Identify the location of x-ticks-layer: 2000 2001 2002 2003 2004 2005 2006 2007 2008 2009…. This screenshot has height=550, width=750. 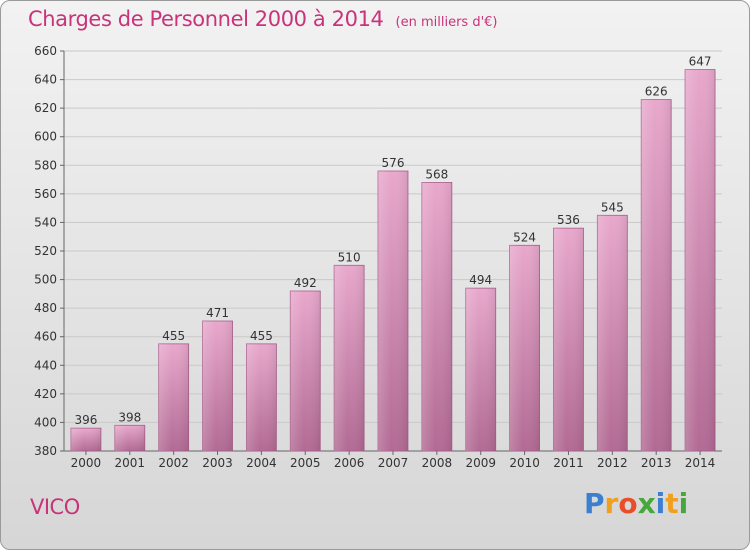
(393, 460).